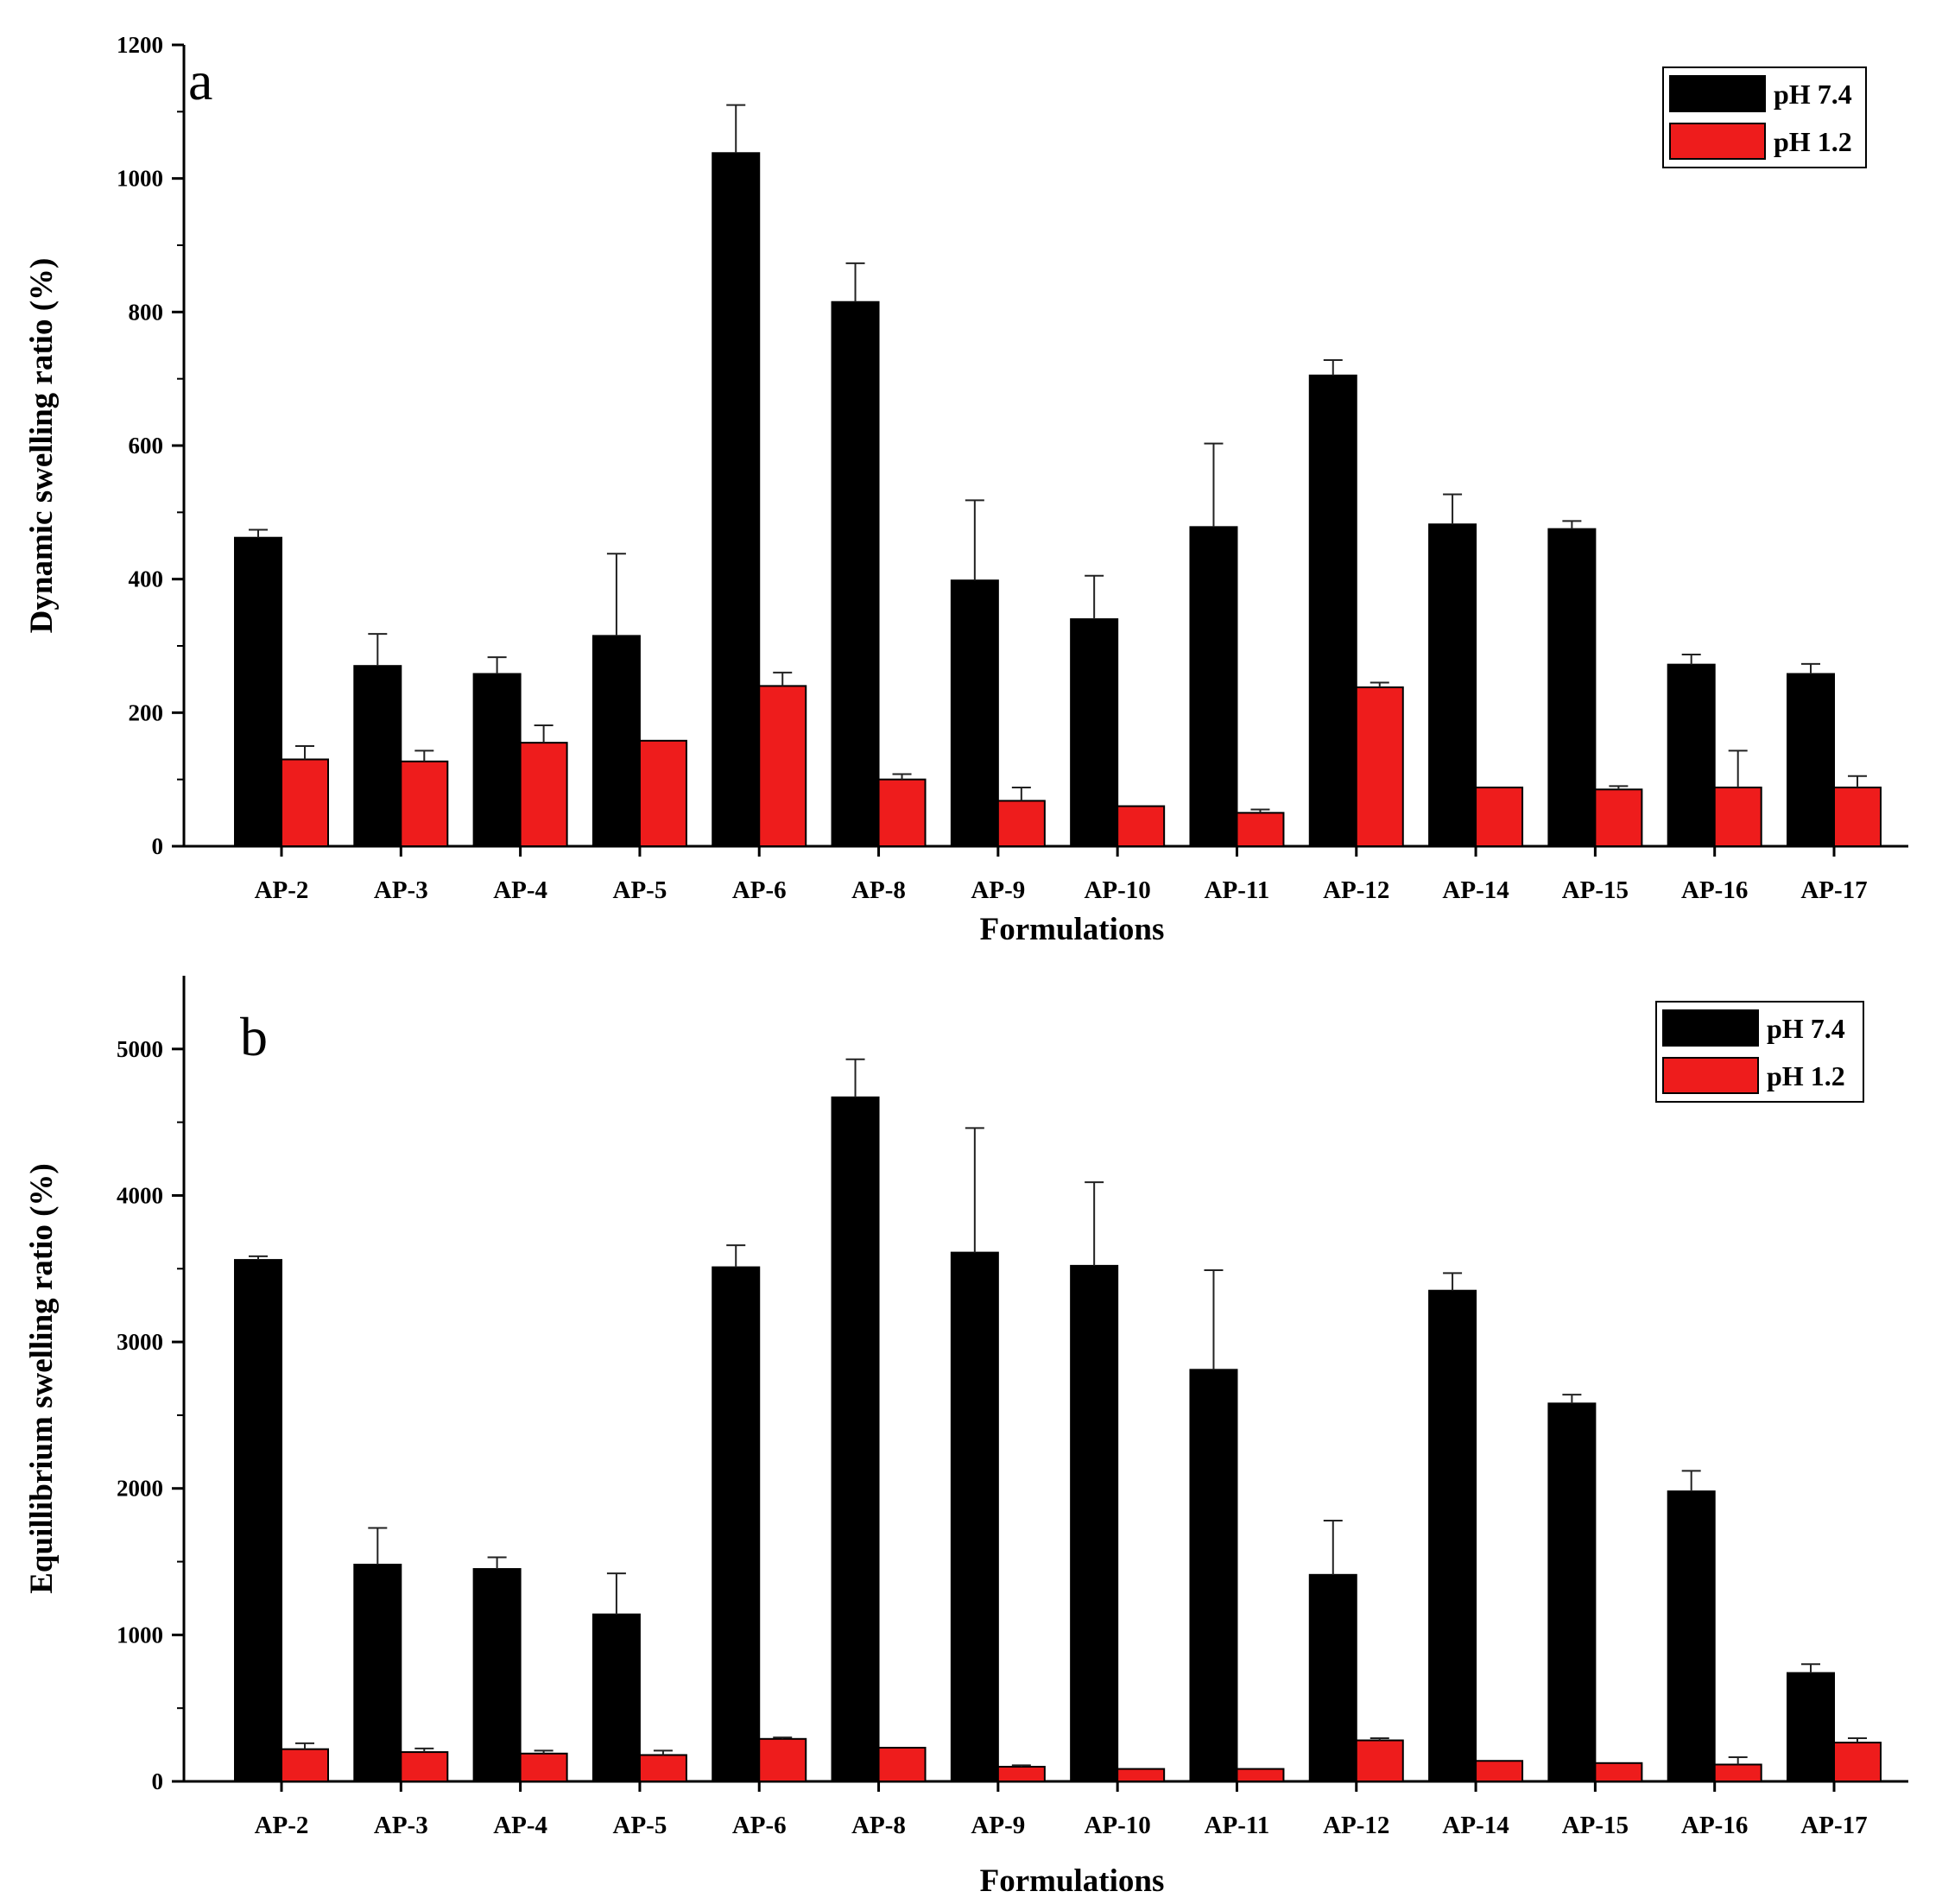 This screenshot has width=1942, height=1904. Describe the element at coordinates (140, 1489) in the screenshot. I see `y-tick-label: 2000` at that location.